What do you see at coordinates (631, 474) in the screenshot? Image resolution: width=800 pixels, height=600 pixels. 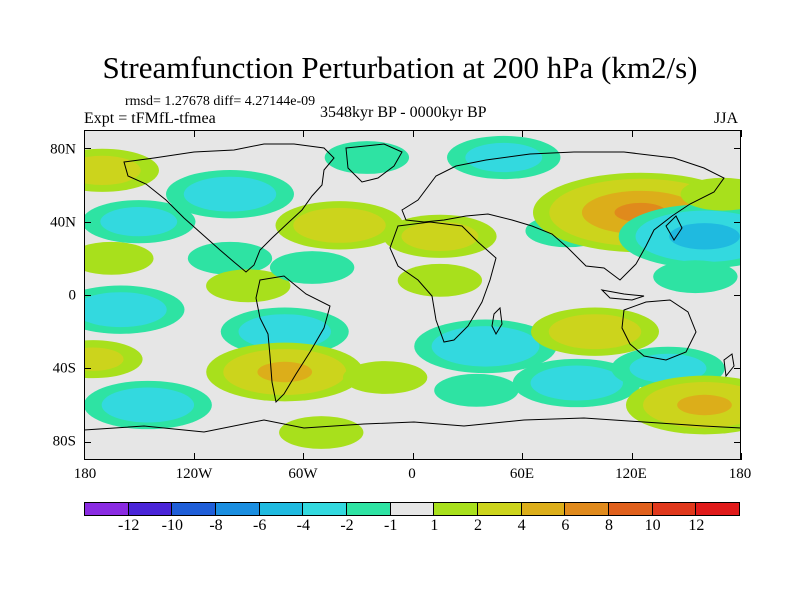 I see `lon-tick-label: 120E` at bounding box center [631, 474].